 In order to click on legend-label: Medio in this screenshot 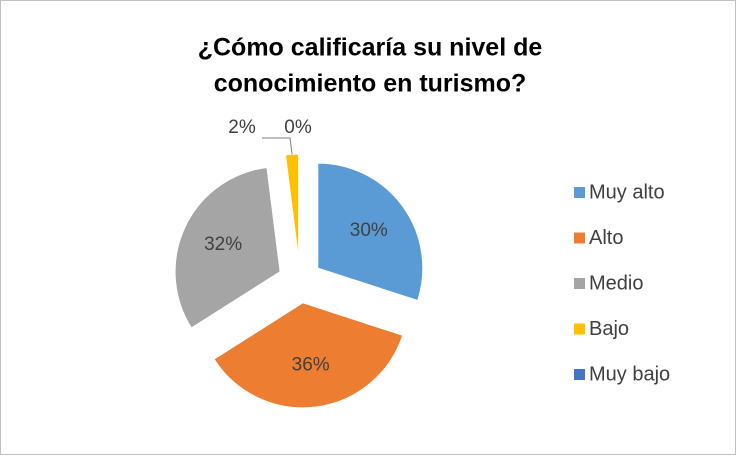, I will do `click(616, 283)`.